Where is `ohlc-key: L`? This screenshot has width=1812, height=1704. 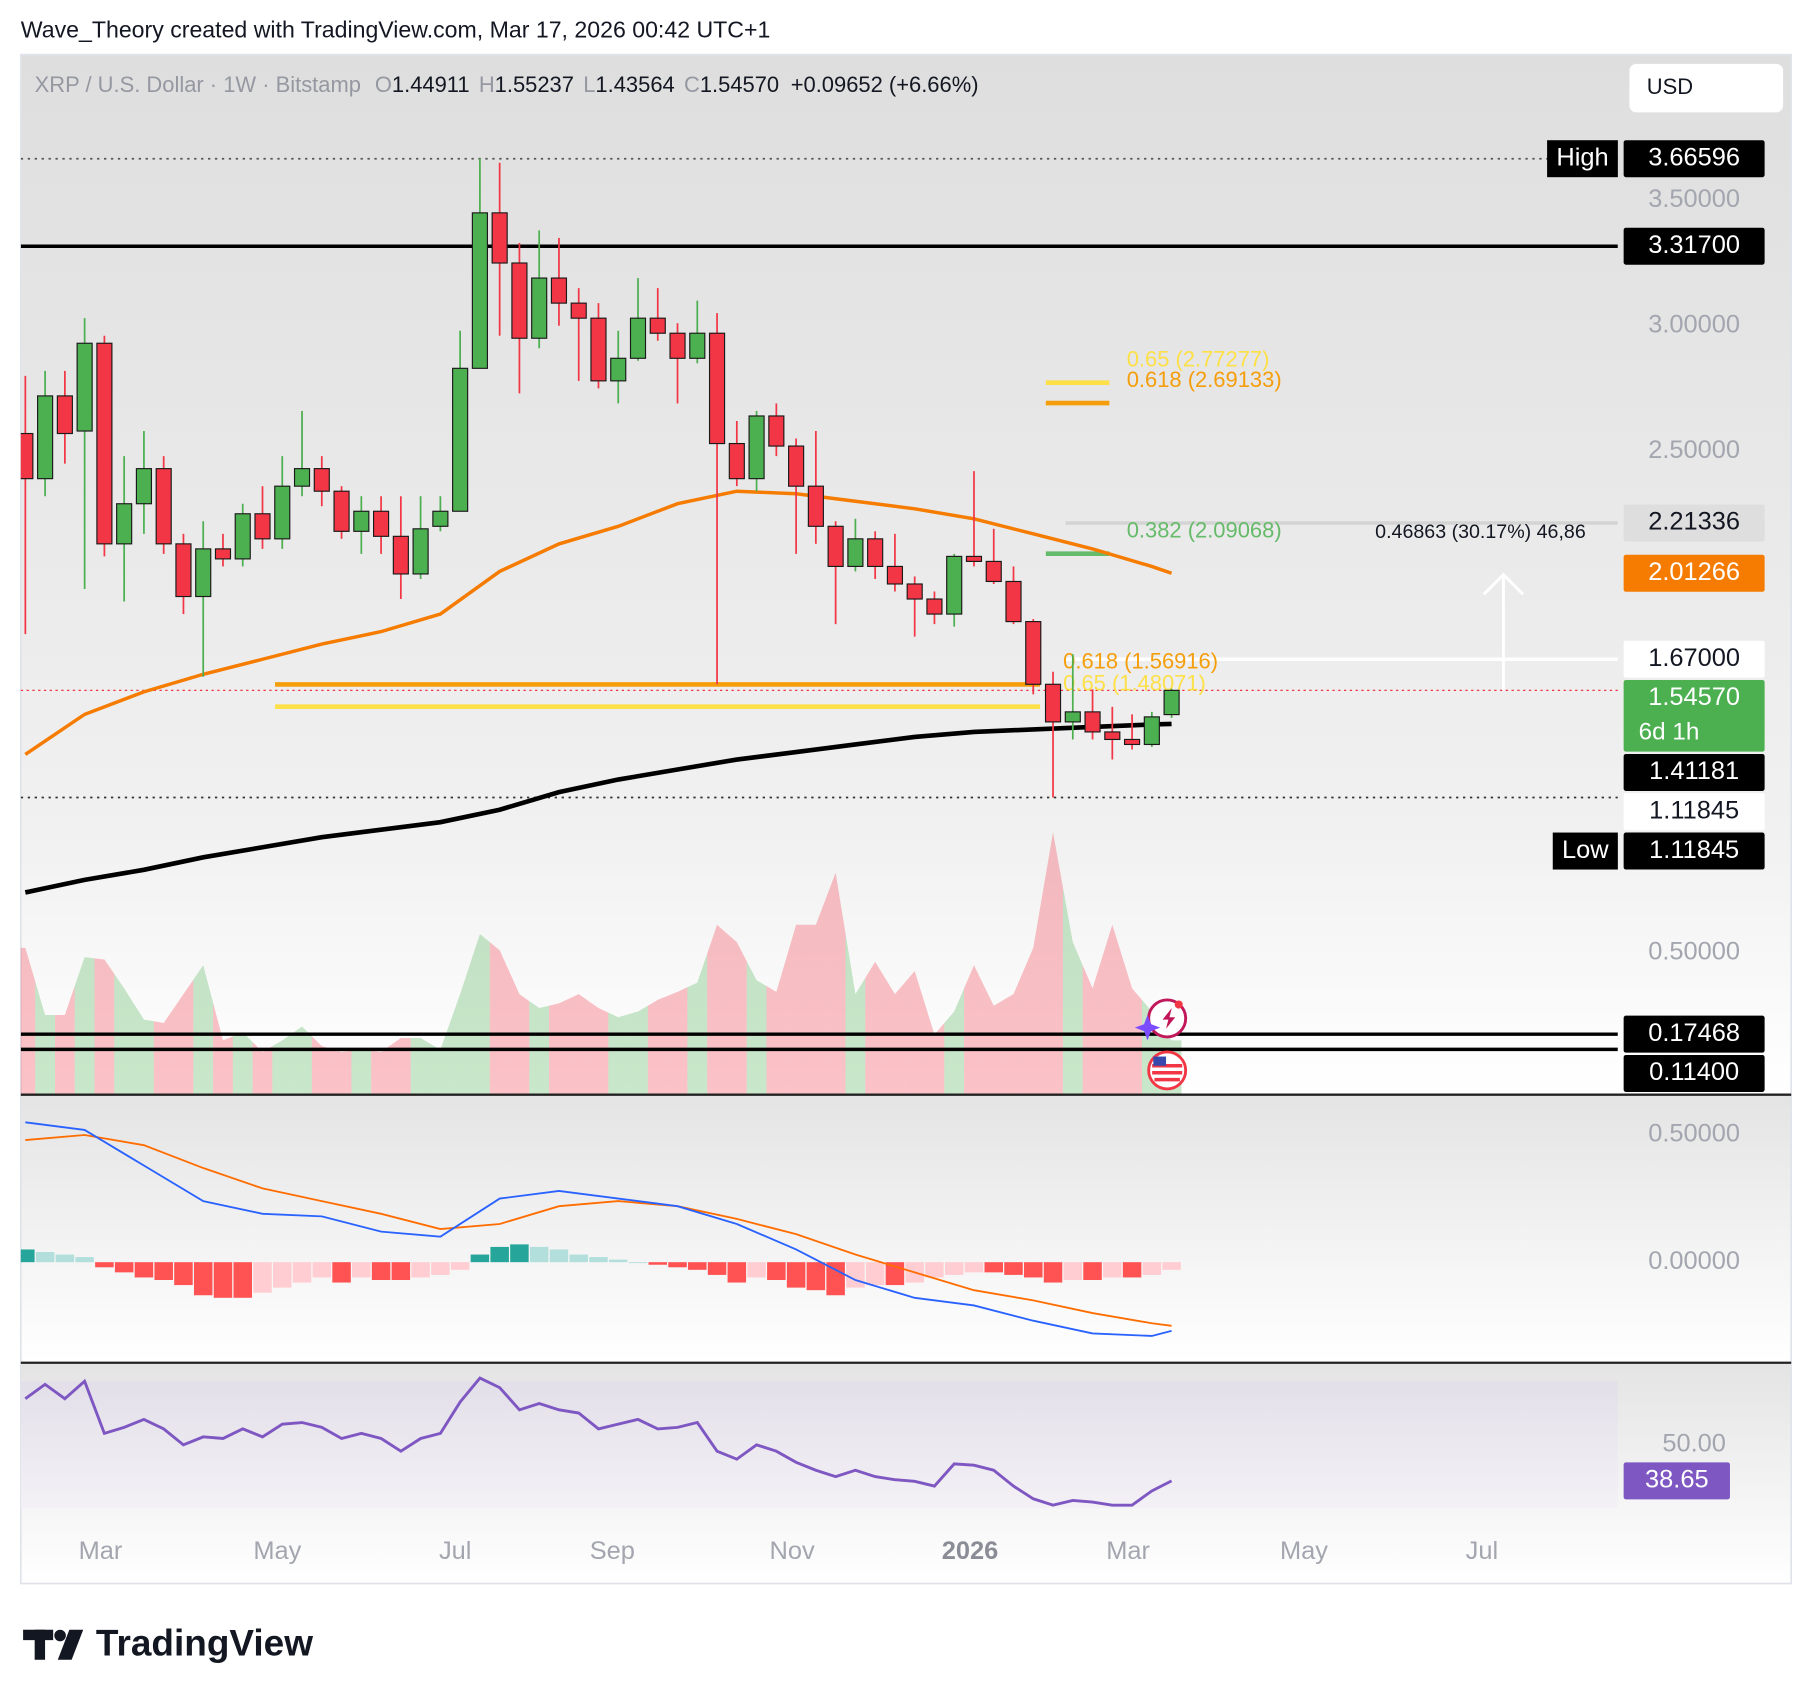 ohlc-key: L is located at coordinates (589, 84).